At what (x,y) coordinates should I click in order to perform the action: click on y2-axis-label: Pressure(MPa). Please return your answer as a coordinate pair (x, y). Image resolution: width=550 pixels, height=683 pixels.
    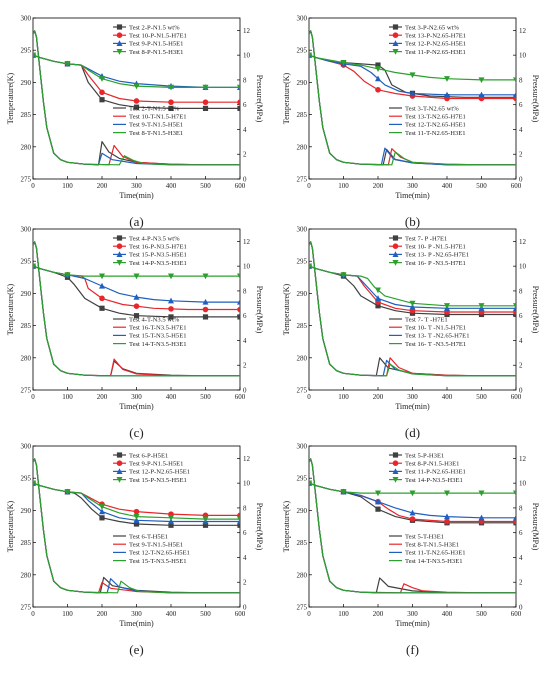
    Looking at the image, I should click on (259, 99).